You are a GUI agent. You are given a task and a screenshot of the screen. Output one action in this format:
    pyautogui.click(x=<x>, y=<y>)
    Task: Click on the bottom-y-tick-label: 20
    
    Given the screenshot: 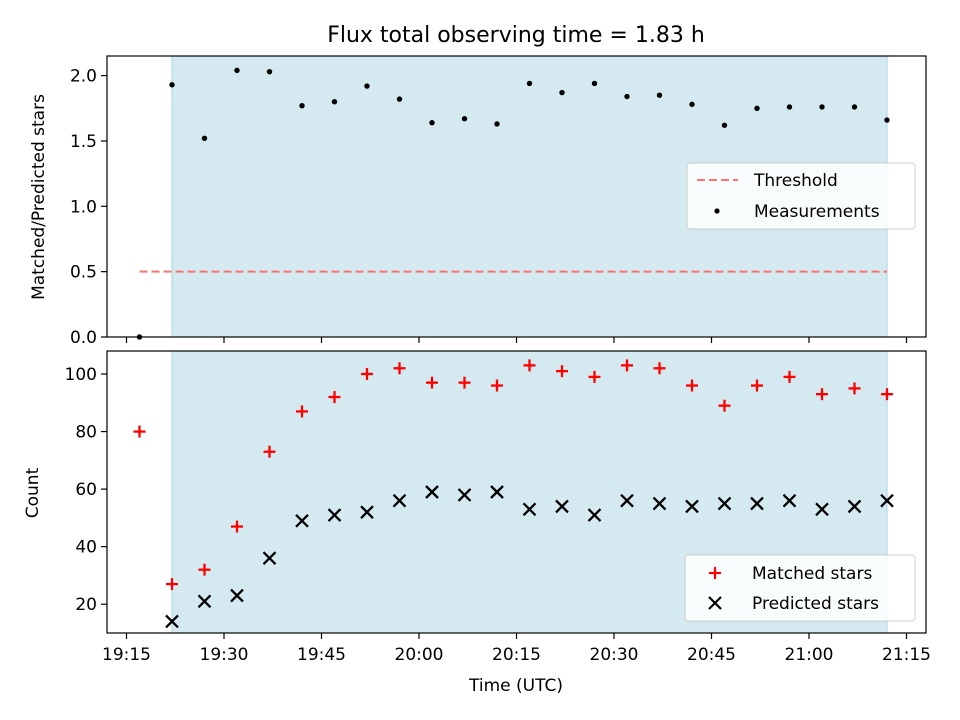 What is the action you would take?
    pyautogui.click(x=86, y=605)
    